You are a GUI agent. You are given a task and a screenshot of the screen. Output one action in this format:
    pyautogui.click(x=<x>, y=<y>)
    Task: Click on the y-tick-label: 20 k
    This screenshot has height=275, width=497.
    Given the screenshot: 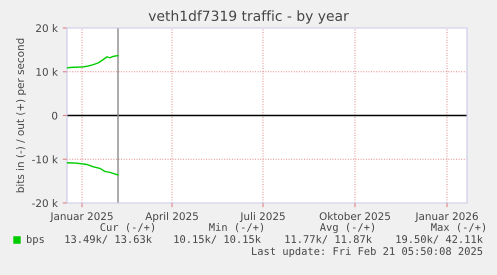 What is the action you would take?
    pyautogui.click(x=47, y=28)
    